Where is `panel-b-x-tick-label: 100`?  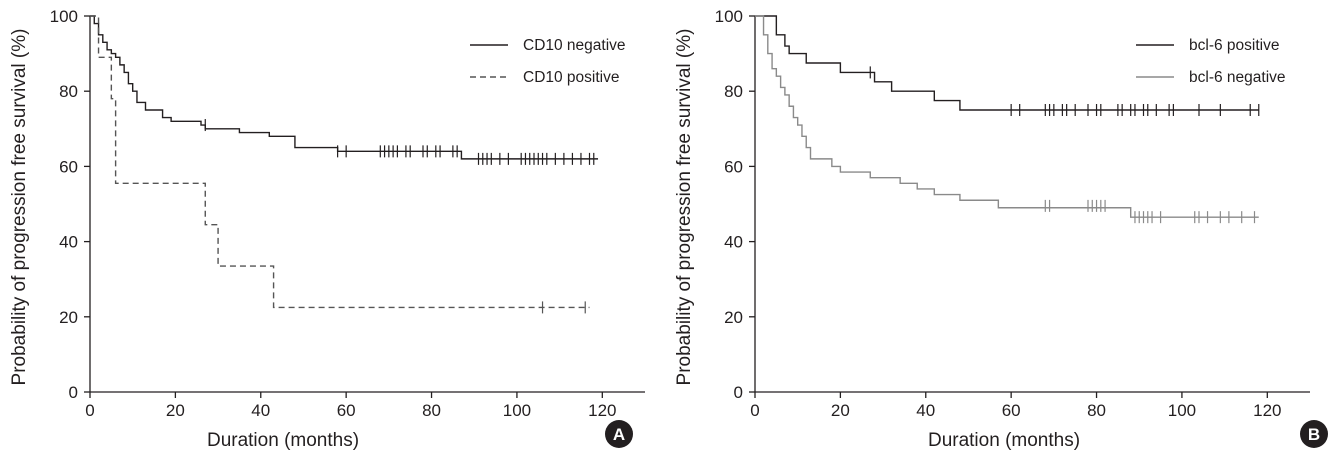 panel-b-x-tick-label: 100 is located at coordinates (1182, 410).